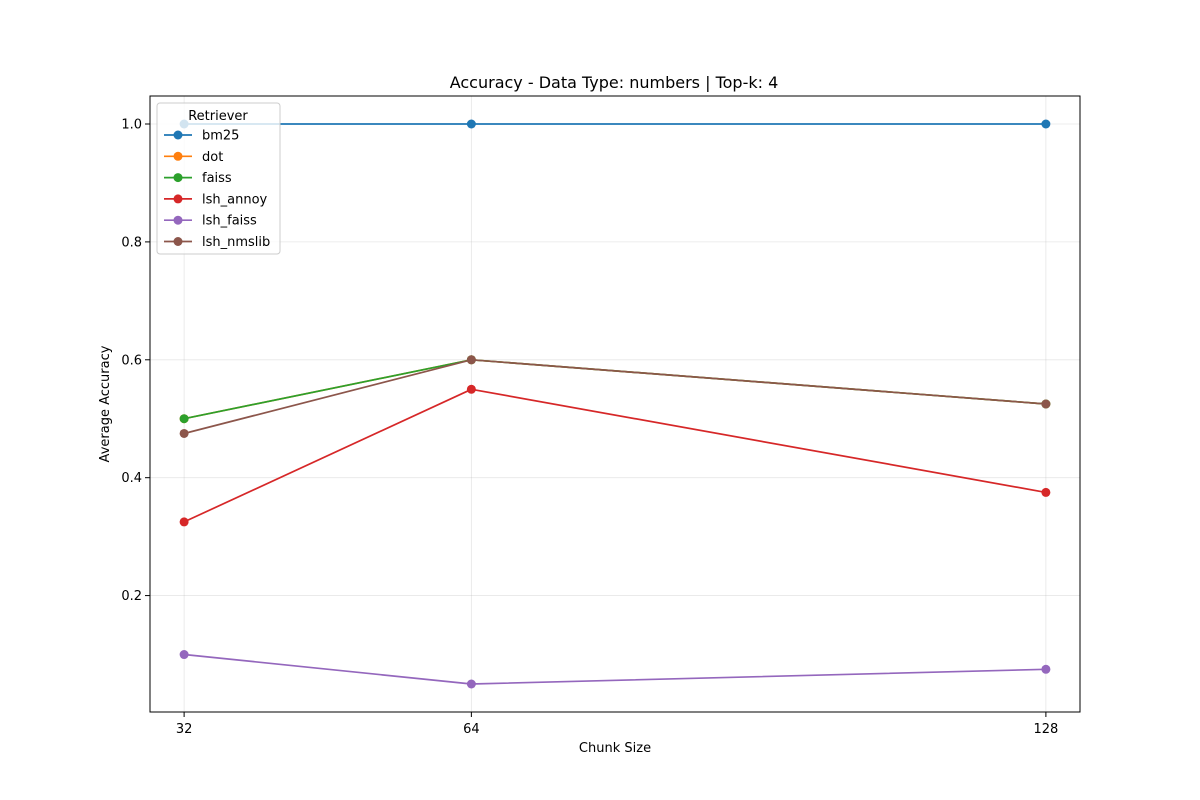 The image size is (1200, 800). I want to click on legend-items: bm25 dot faiss lsh_annoy lsh_faiss lsh_nmslib, so click(217, 189).